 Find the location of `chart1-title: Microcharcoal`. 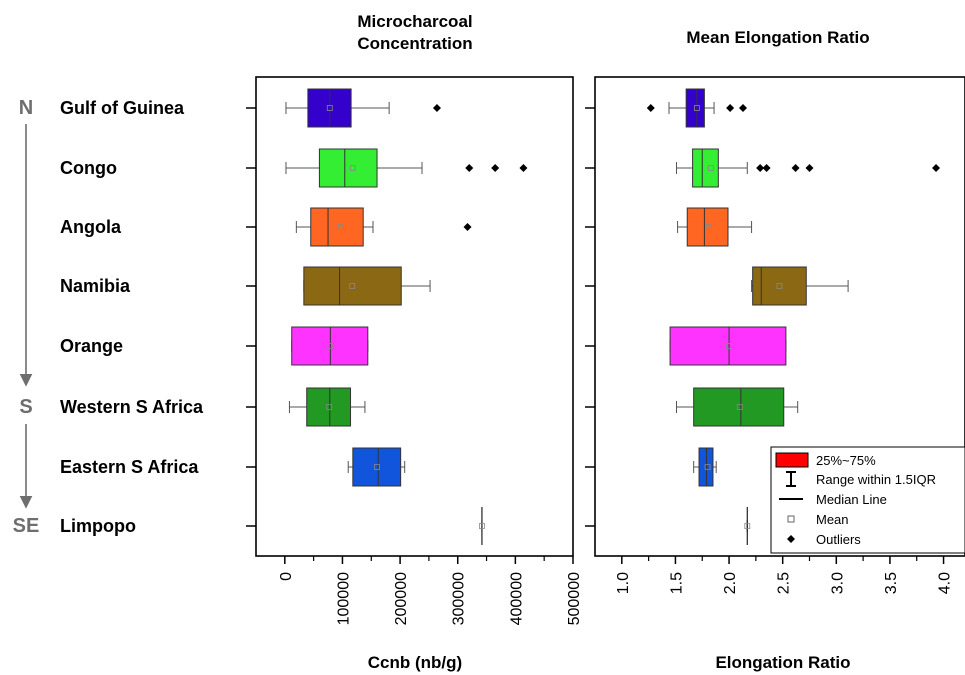

chart1-title: Microcharcoal is located at coordinates (414, 21).